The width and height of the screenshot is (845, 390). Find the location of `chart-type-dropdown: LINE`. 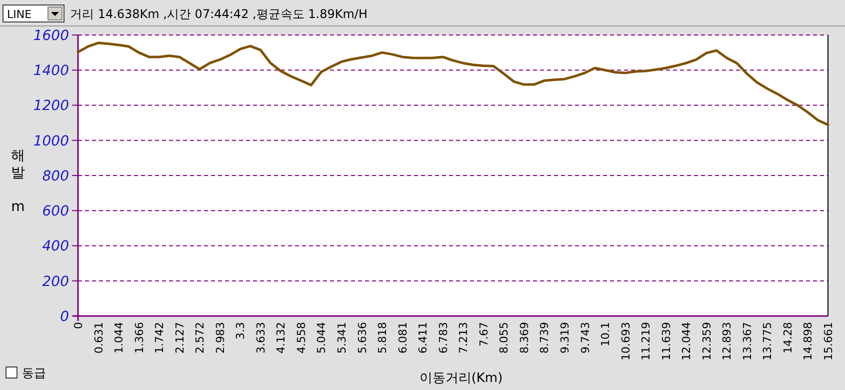

chart-type-dropdown: LINE is located at coordinates (33, 13).